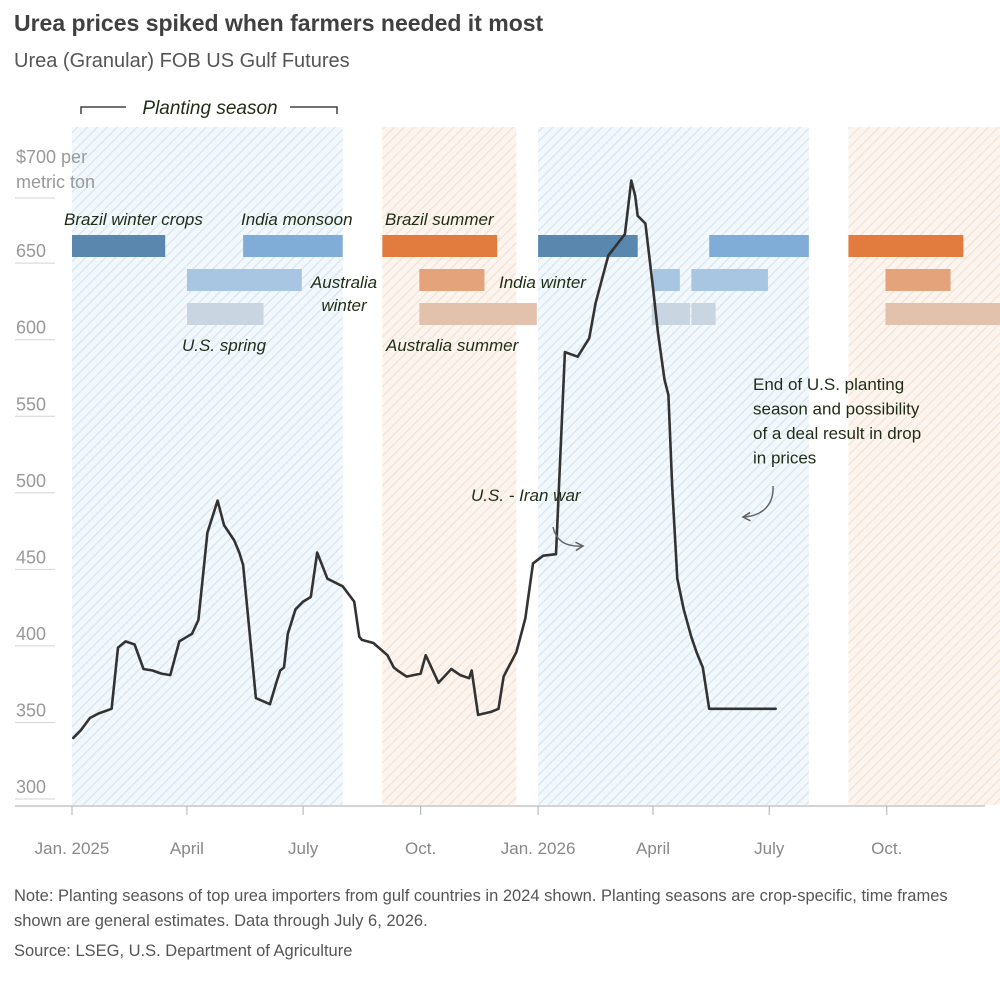 The image size is (1000, 998). Describe the element at coordinates (568, 539) in the screenshot. I see `iran-war-arrow` at that location.